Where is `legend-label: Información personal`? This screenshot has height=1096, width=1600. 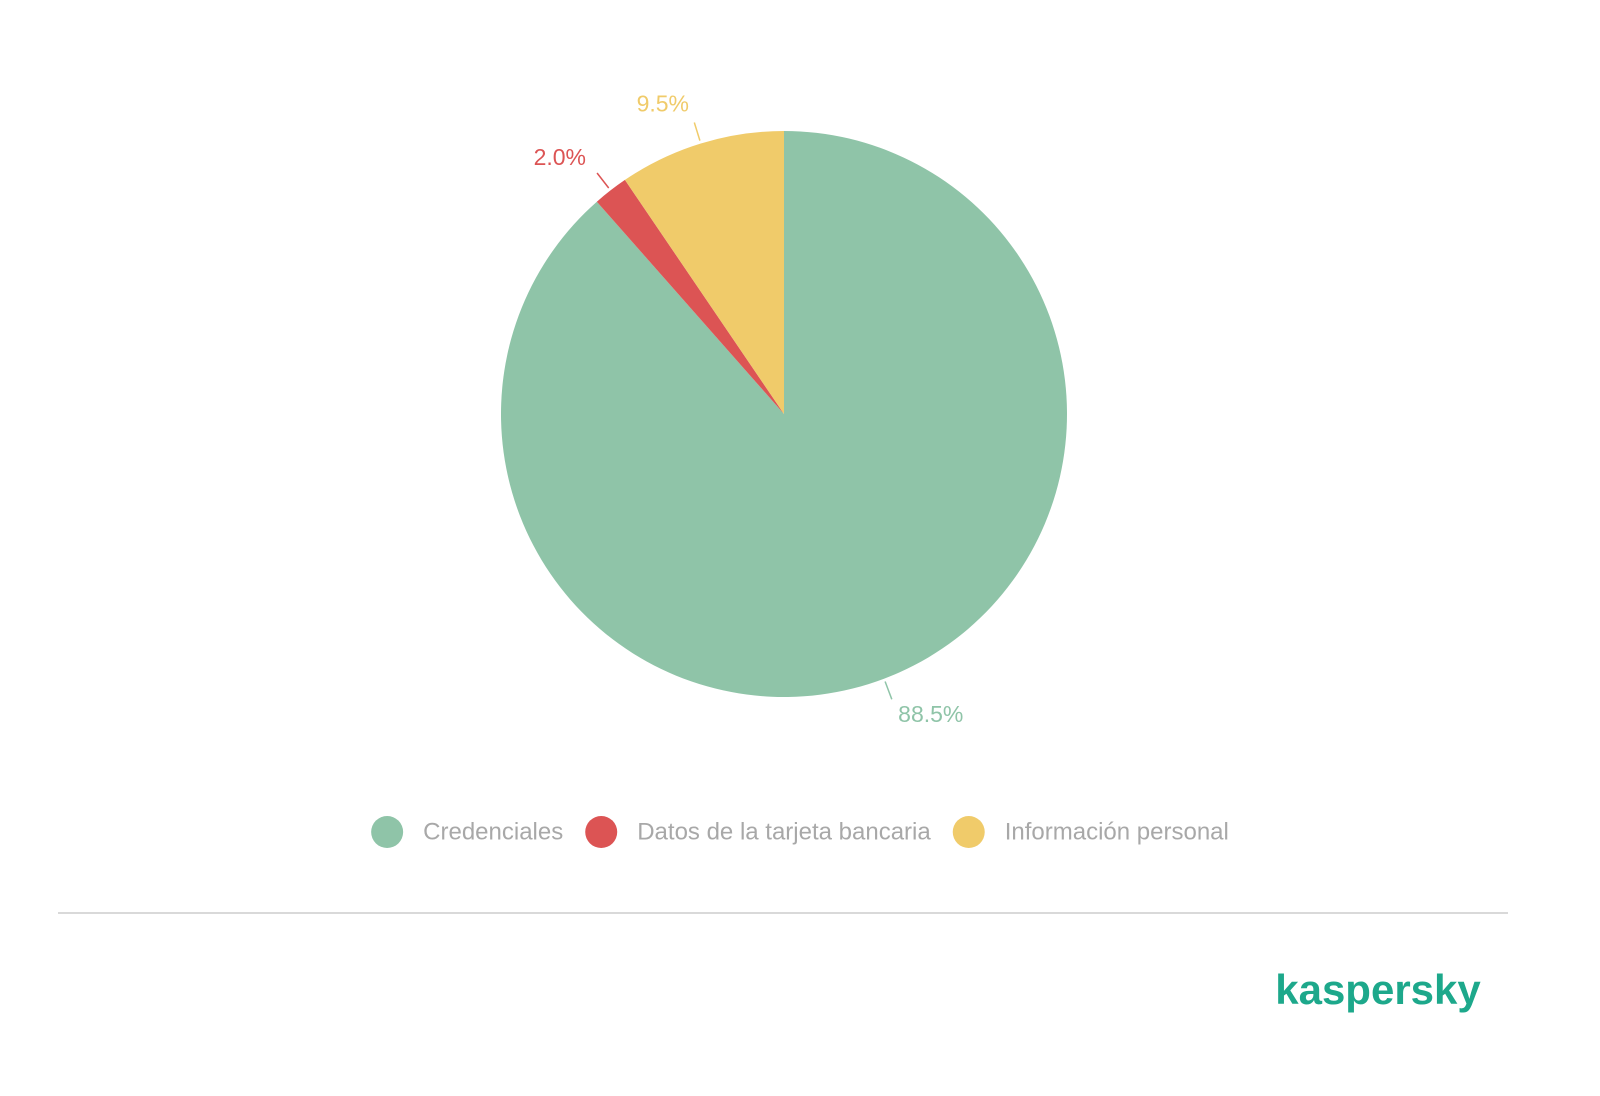 legend-label: Información personal is located at coordinates (1117, 831).